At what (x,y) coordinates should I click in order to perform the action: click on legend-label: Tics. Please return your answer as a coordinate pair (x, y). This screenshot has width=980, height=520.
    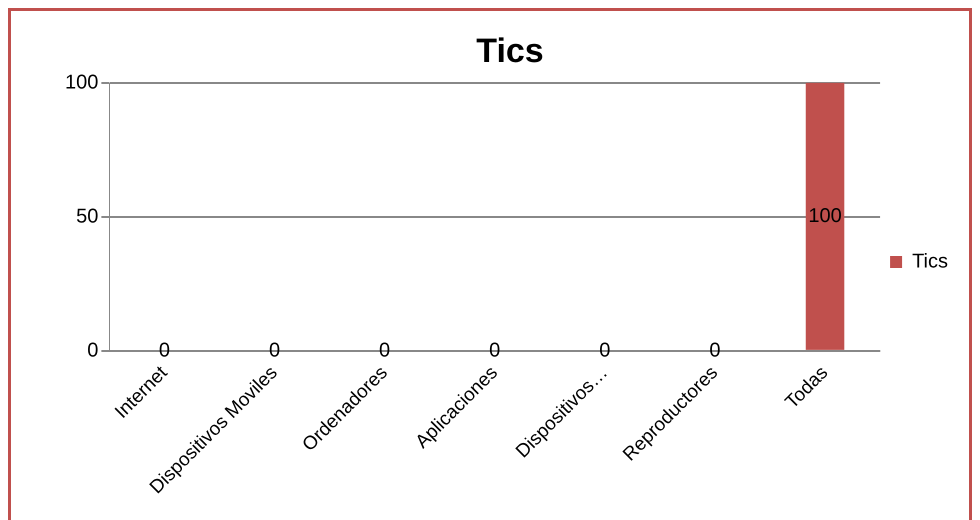
    Looking at the image, I should click on (930, 261).